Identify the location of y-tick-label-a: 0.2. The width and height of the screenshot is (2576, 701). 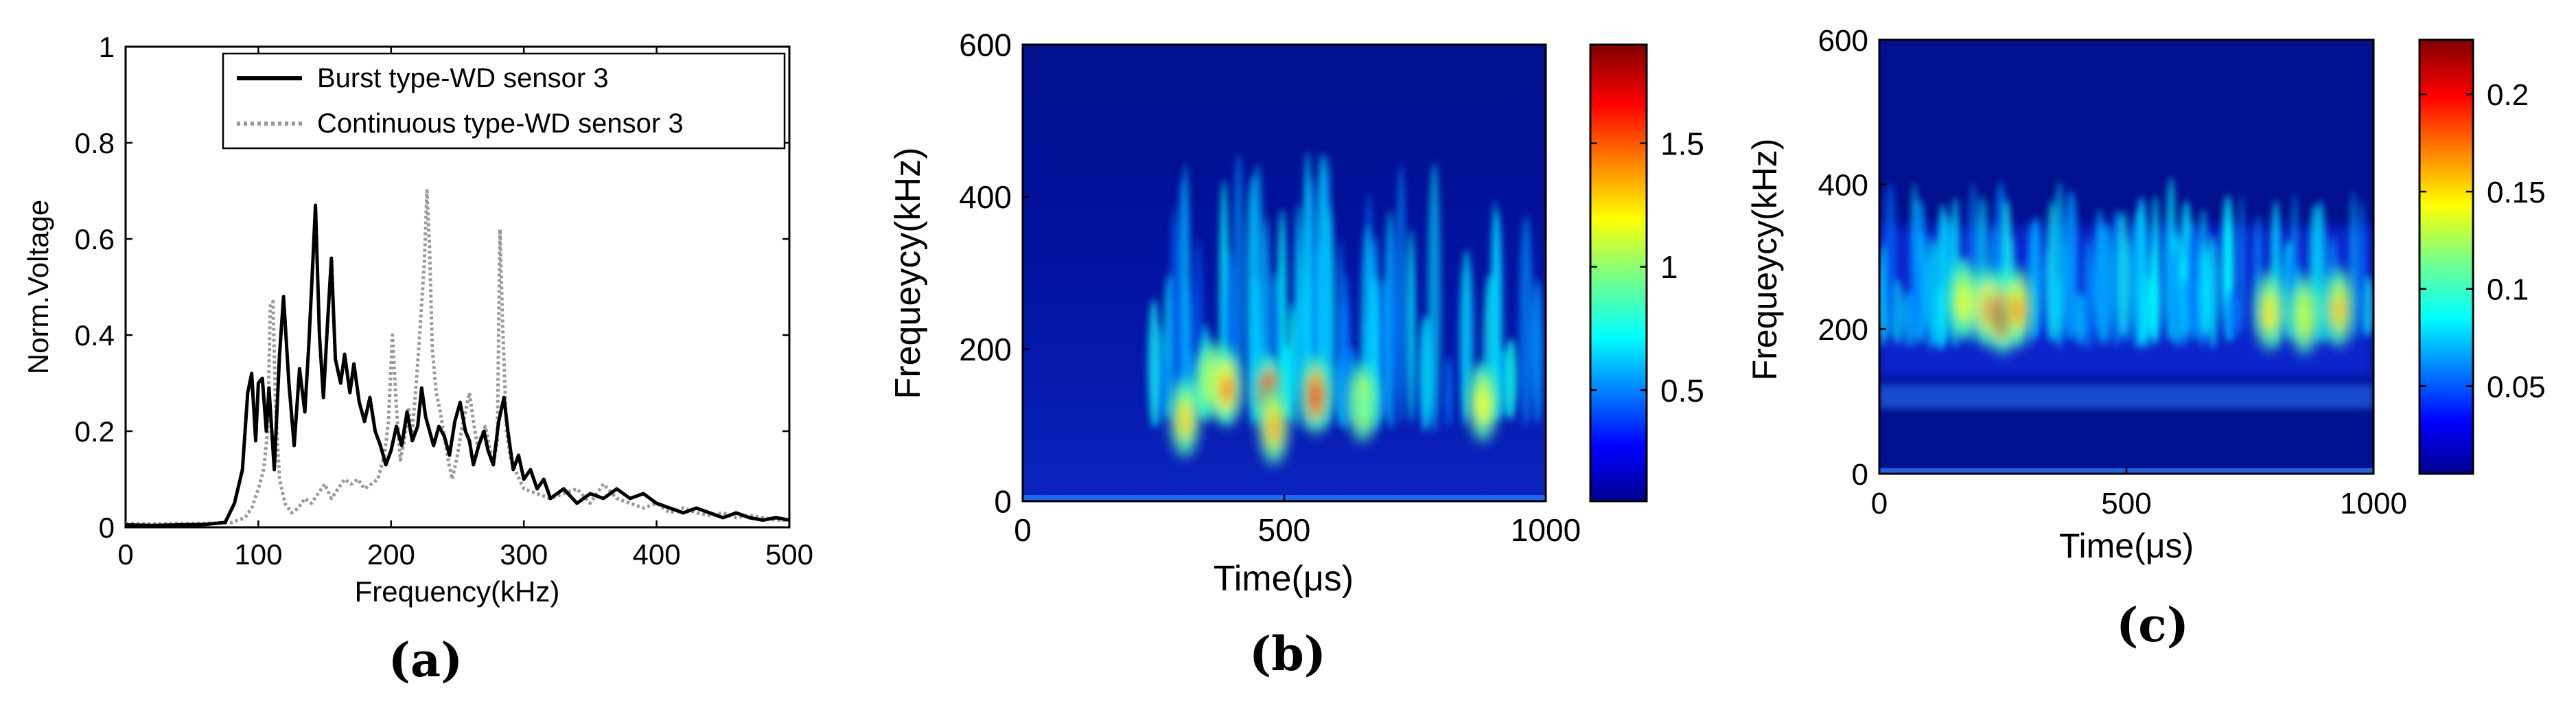
(95, 432).